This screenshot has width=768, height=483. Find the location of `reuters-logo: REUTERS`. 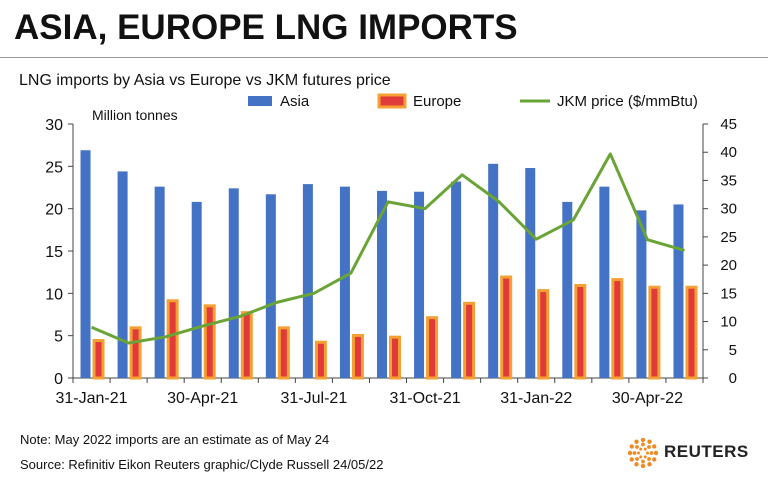

reuters-logo: REUTERS is located at coordinates (693, 453).